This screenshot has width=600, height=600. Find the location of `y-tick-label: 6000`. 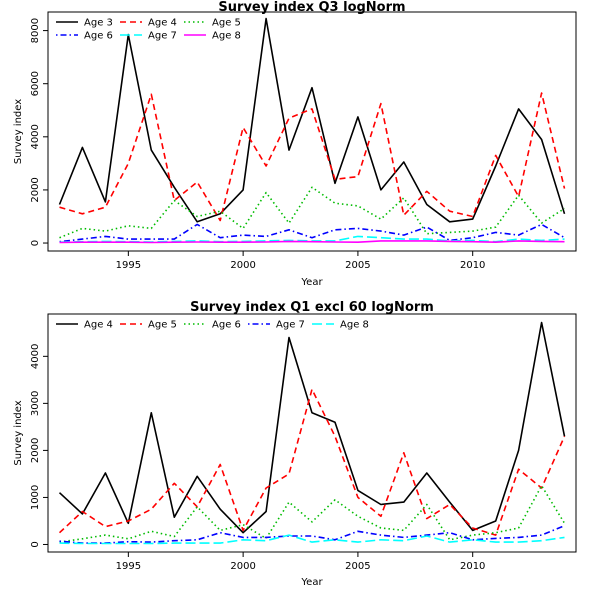

y-tick-label: 6000 is located at coordinates (35, 83).